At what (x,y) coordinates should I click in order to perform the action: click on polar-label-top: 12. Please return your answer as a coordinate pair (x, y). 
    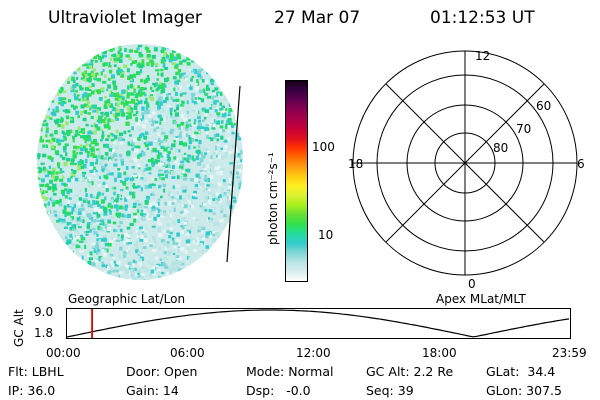
    Looking at the image, I should click on (482, 56).